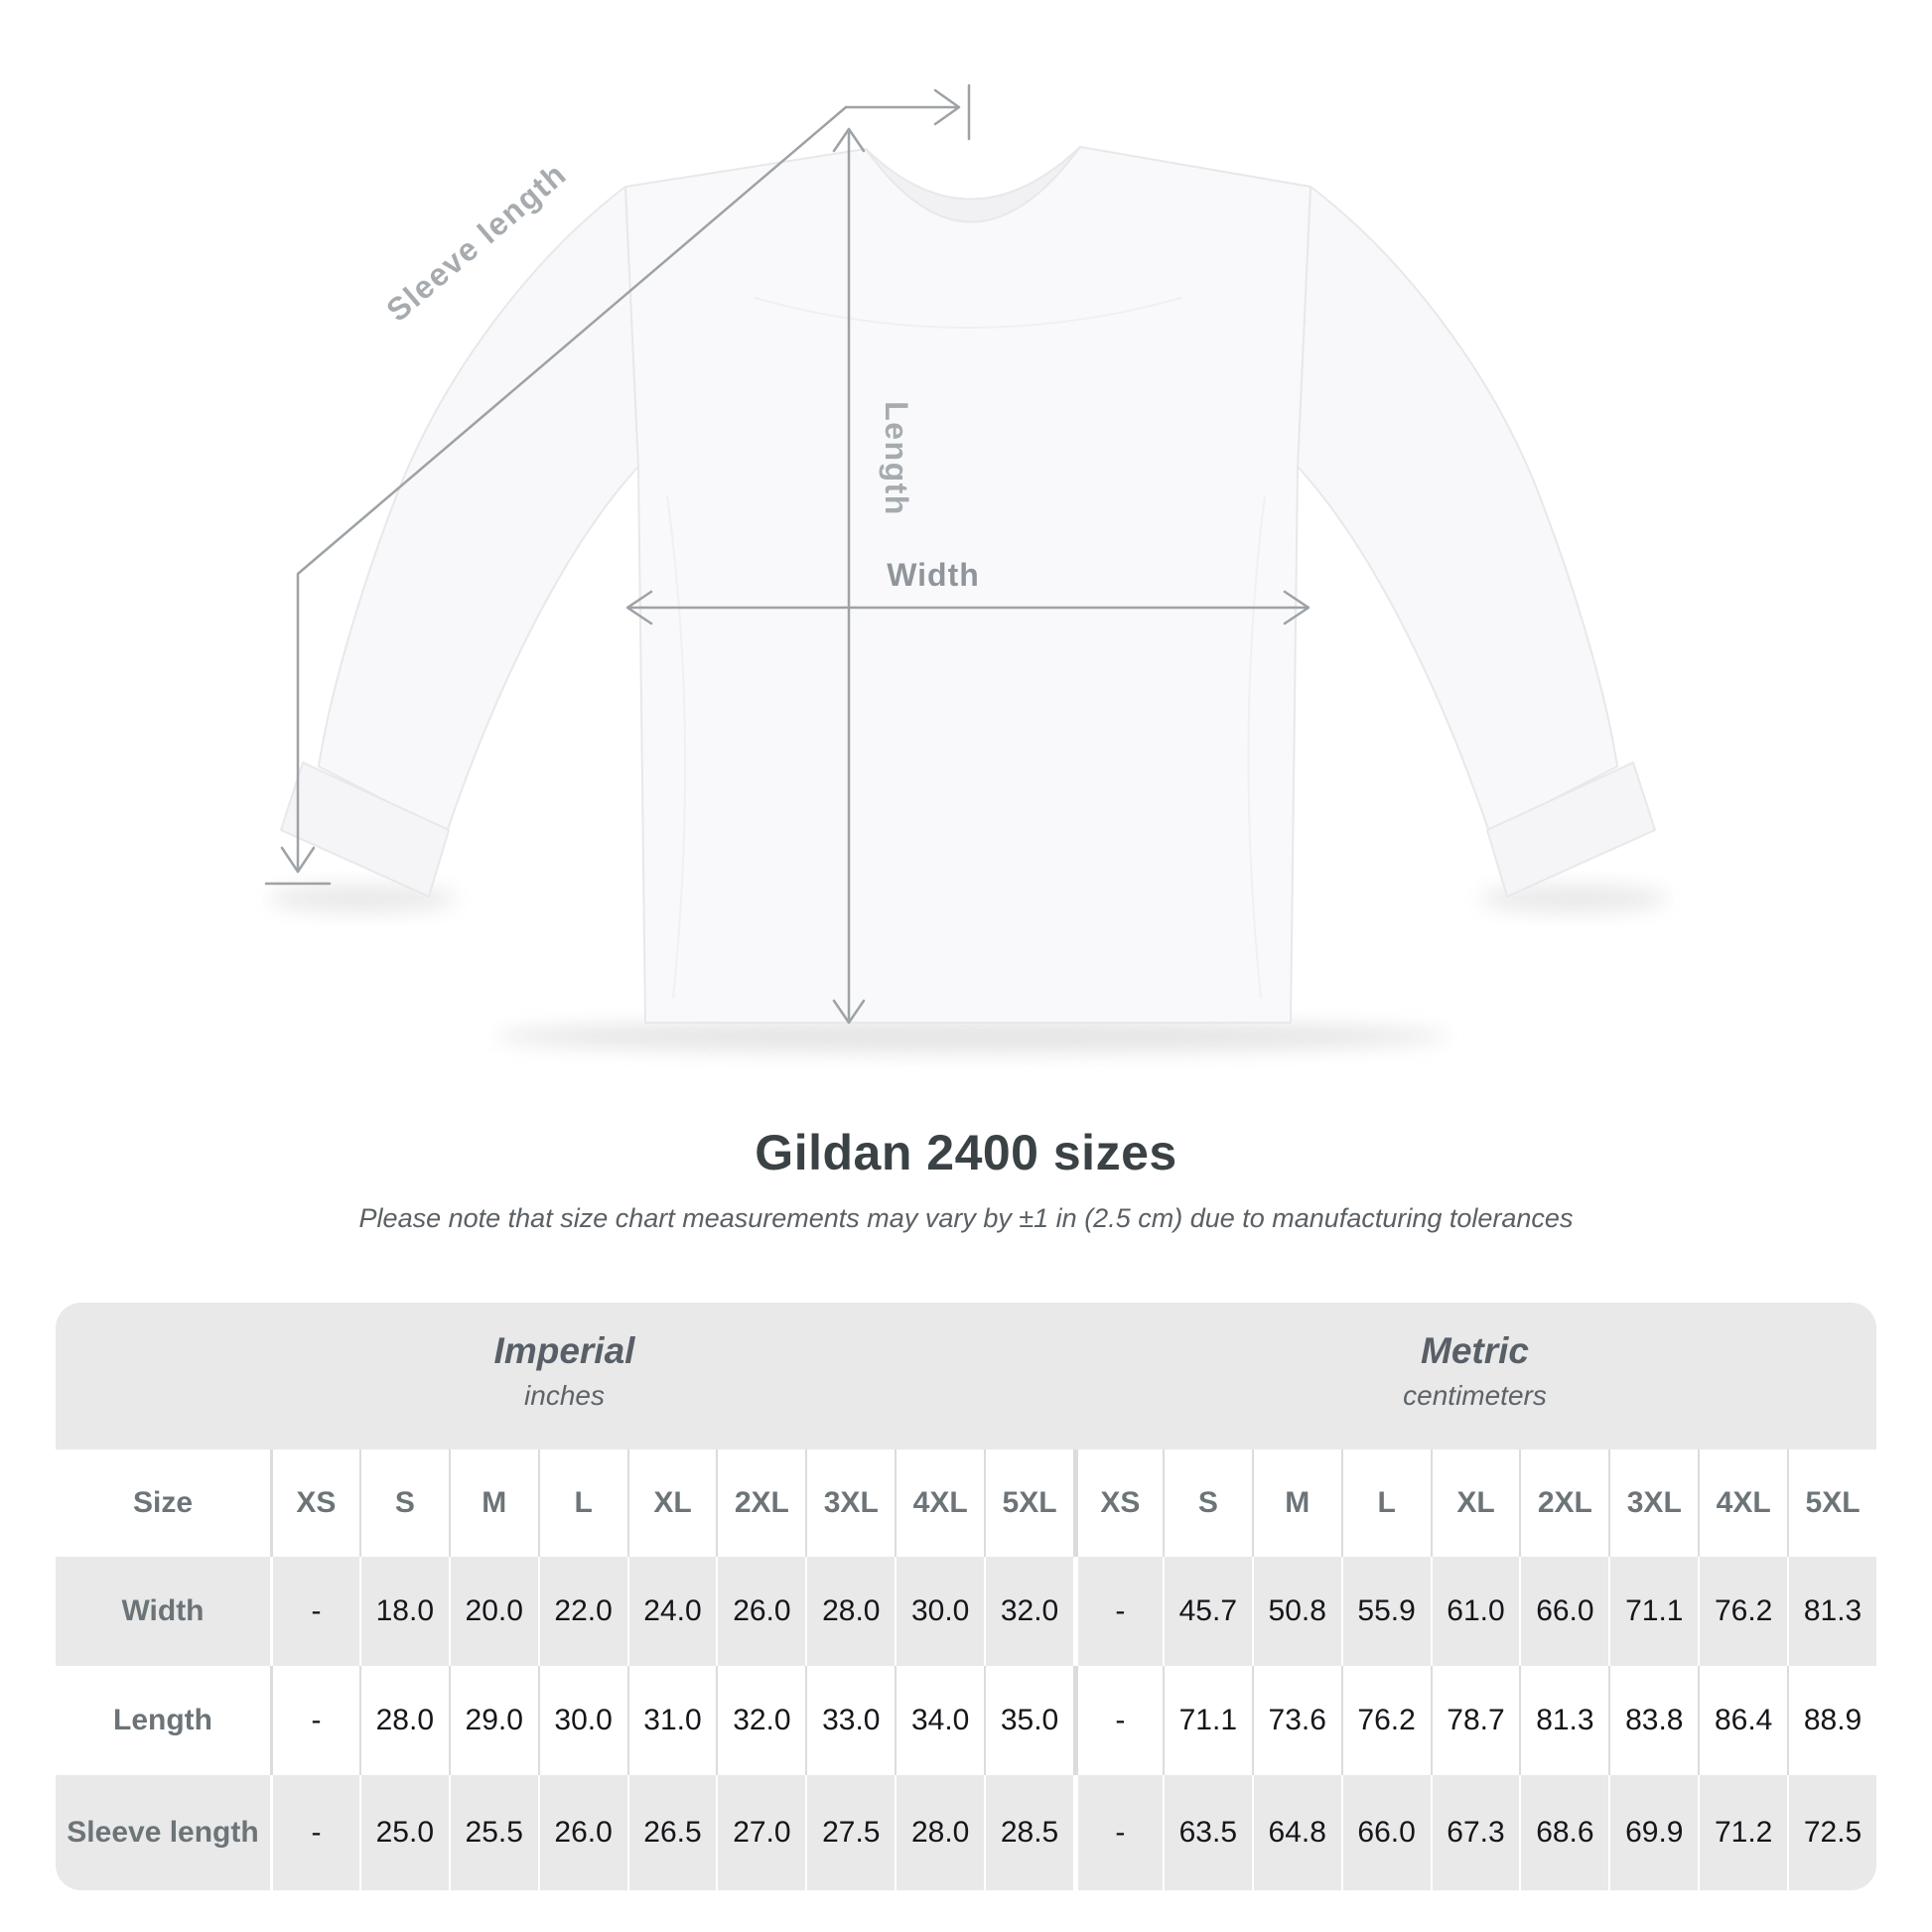  I want to click on imperial-sublabel: inches, so click(565, 1396).